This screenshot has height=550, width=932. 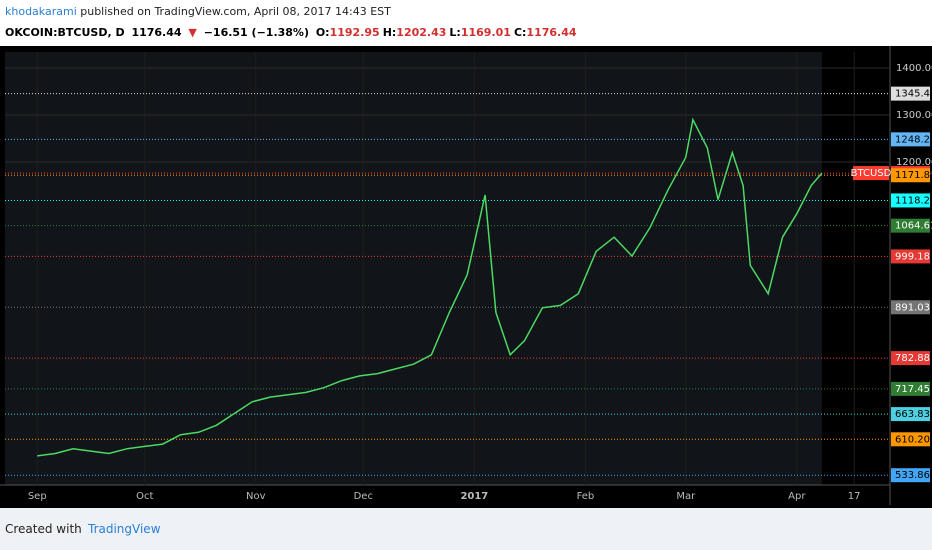 I want to click on level-label: 1171.86, so click(x=913, y=175).